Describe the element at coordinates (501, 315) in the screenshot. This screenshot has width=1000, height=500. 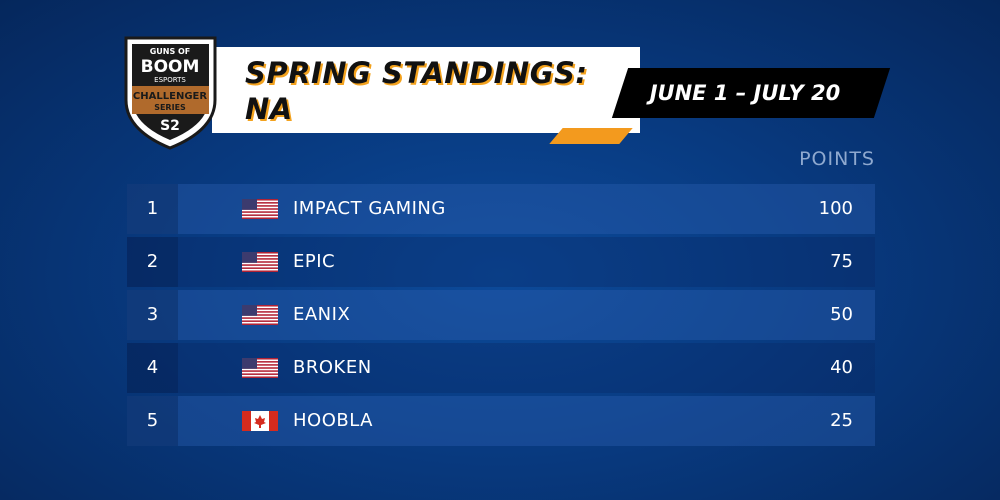
I see `table-row: 3 EANIX 50` at that location.